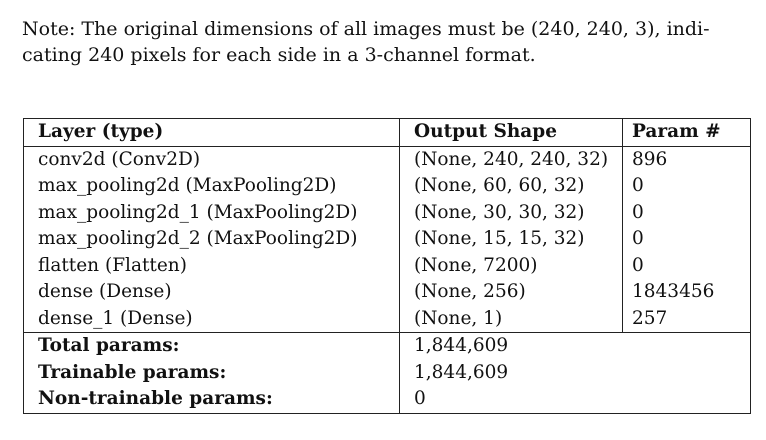  Describe the element at coordinates (511, 319) in the screenshot. I see `cell-output-shape: (None, 1)` at that location.